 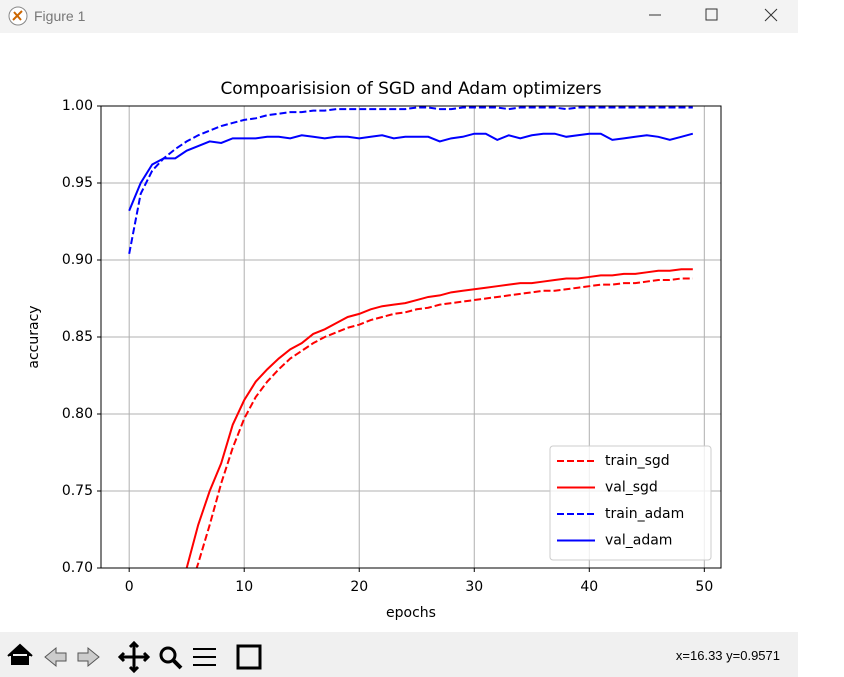 I want to click on window-title: Figure 1, so click(x=60, y=16).